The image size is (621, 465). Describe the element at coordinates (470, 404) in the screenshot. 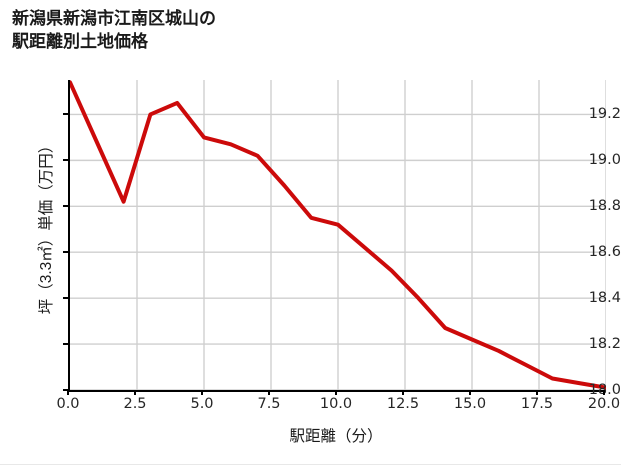

I see `x-tick-label: 15.0` at that location.